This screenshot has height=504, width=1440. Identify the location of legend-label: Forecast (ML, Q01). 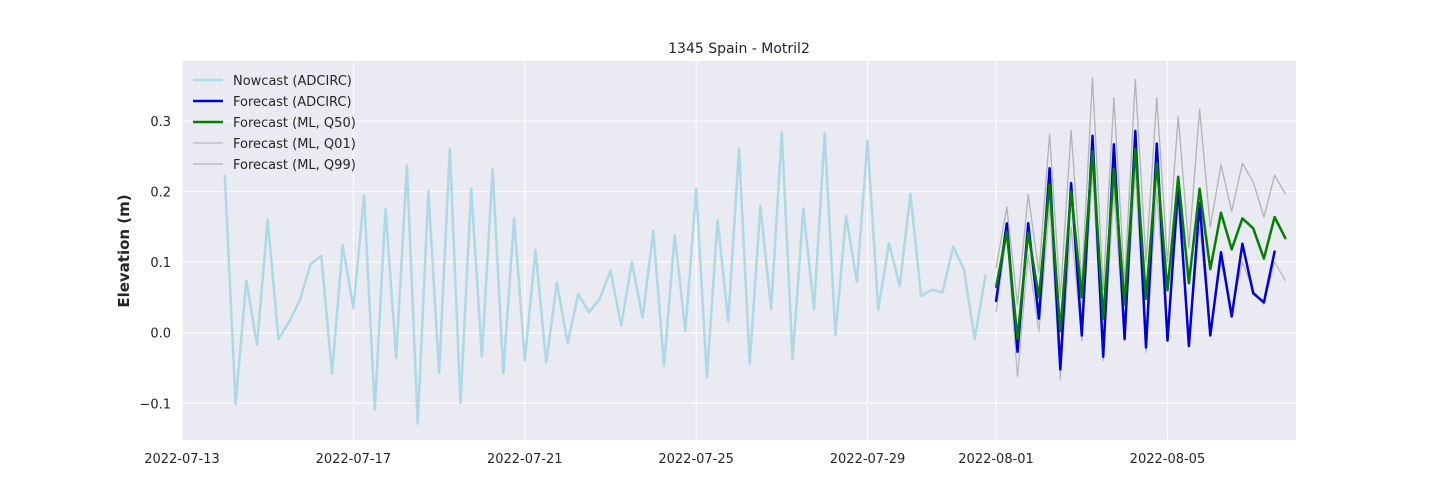
(294, 144).